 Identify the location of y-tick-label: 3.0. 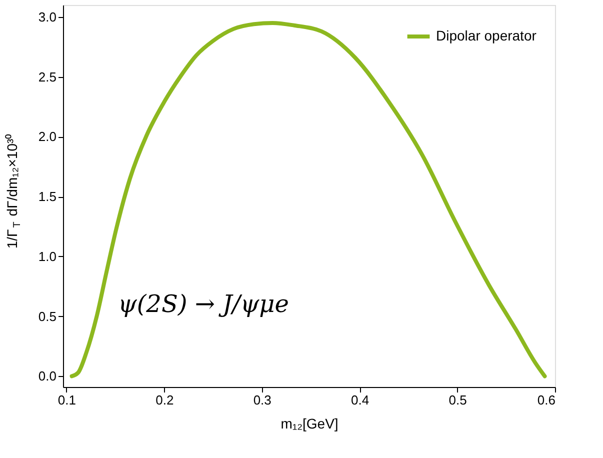
(47, 16).